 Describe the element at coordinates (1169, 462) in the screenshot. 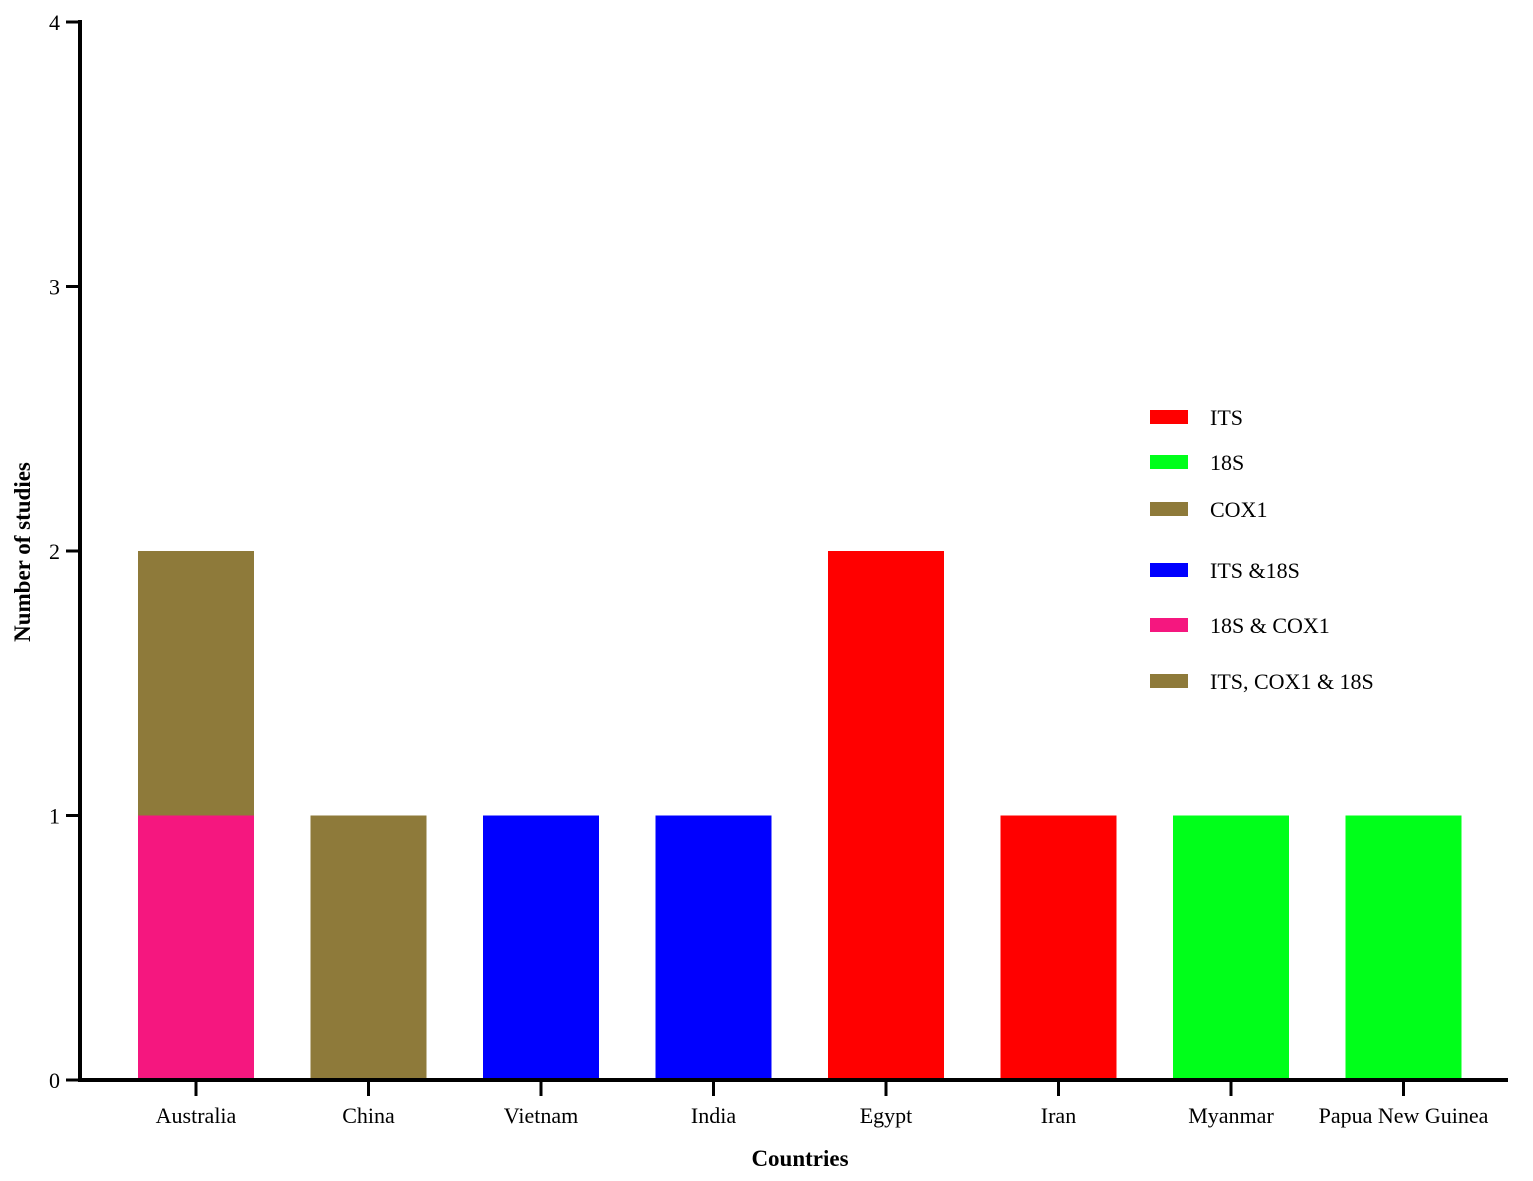

I see `legend-swatch-18s` at that location.